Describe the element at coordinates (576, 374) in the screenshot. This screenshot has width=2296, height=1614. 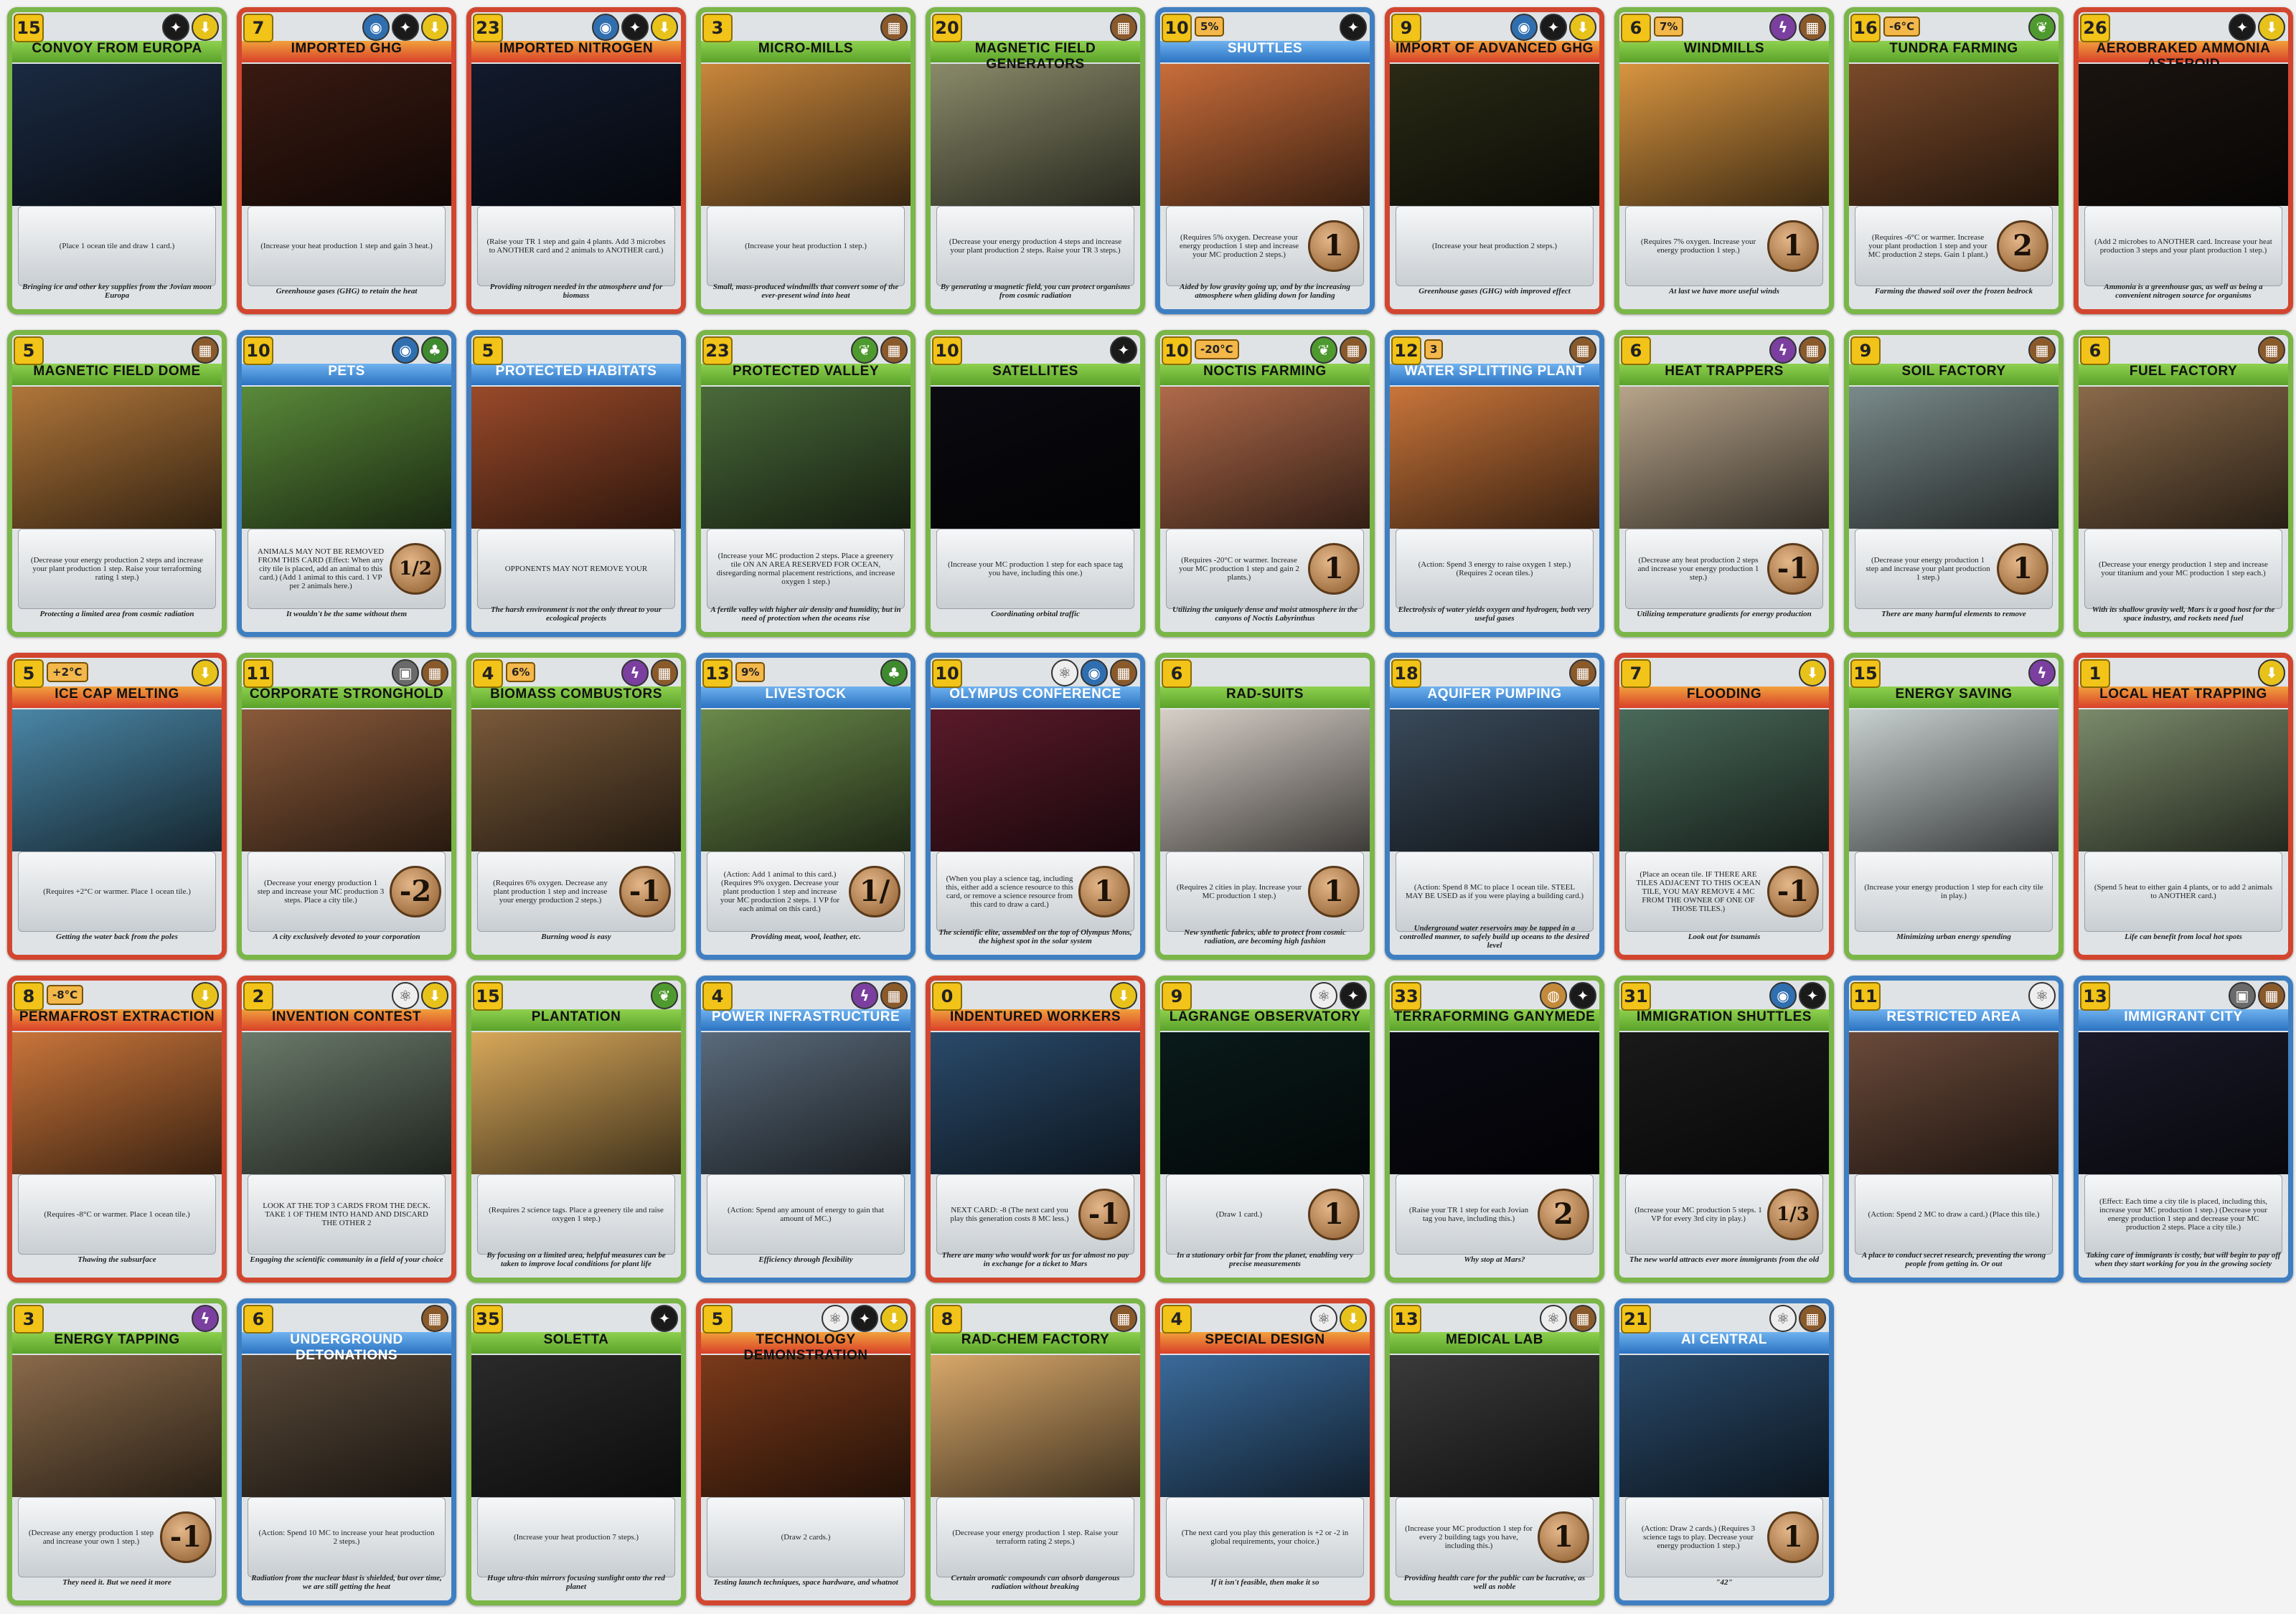
I see `card-title: PROTECTED HABITATS` at that location.